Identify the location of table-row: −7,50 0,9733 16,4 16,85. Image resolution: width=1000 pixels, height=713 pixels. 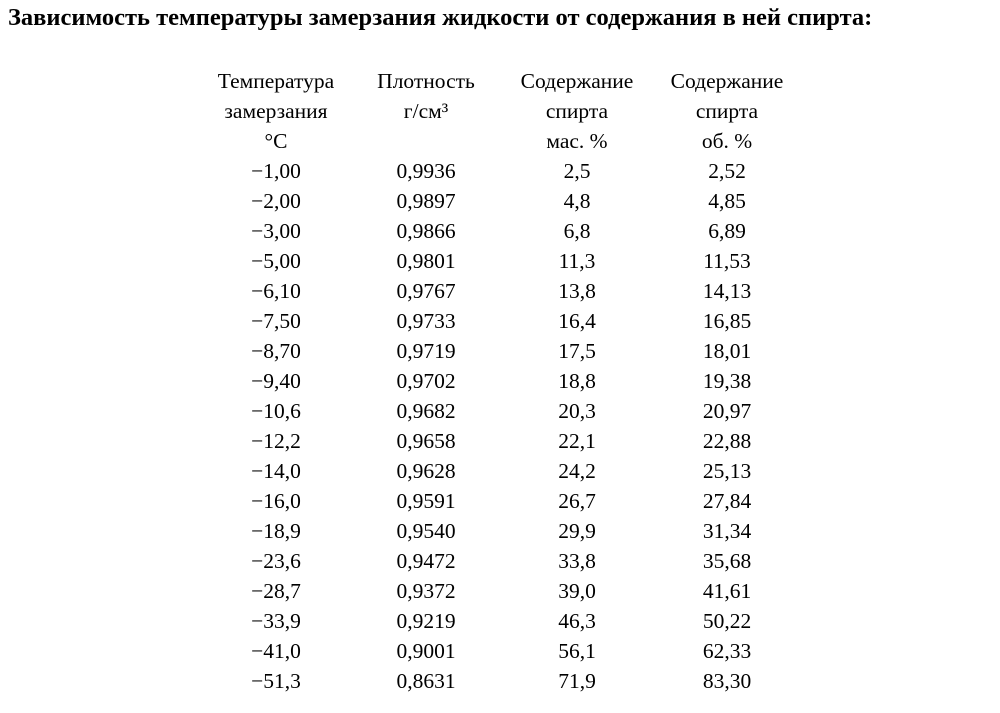
(500, 321).